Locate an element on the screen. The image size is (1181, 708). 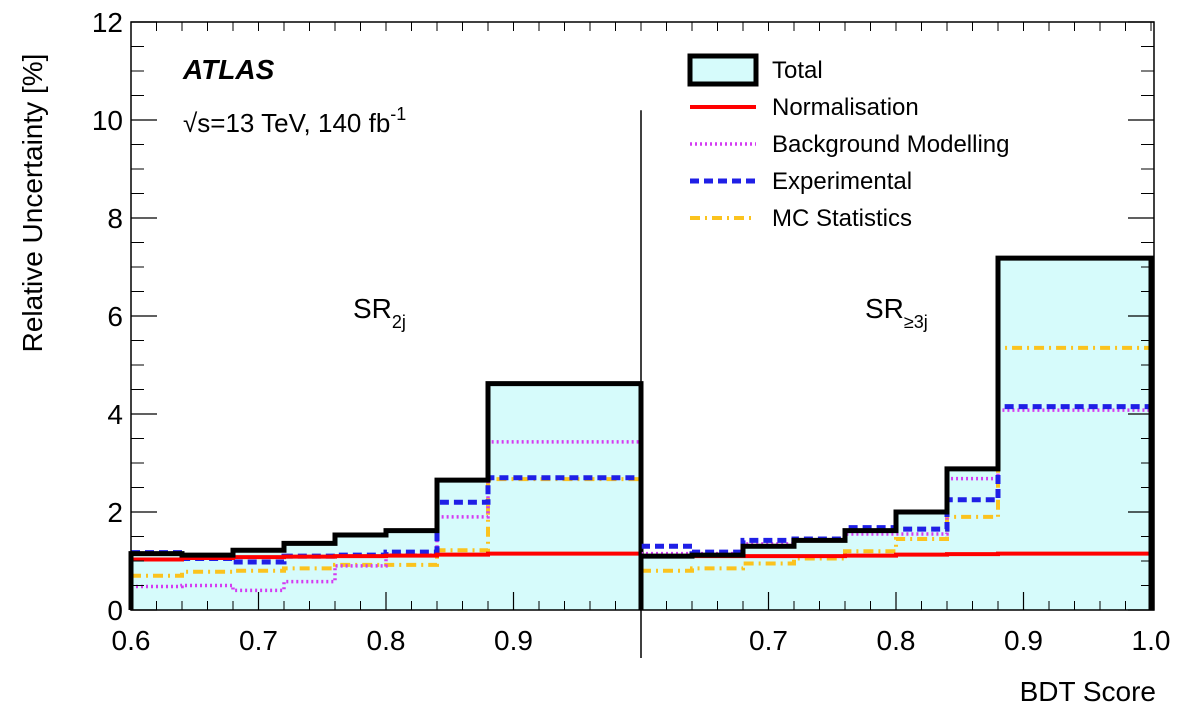
energy-text: √s=13 TeV, 140 fb is located at coordinates (286, 123).